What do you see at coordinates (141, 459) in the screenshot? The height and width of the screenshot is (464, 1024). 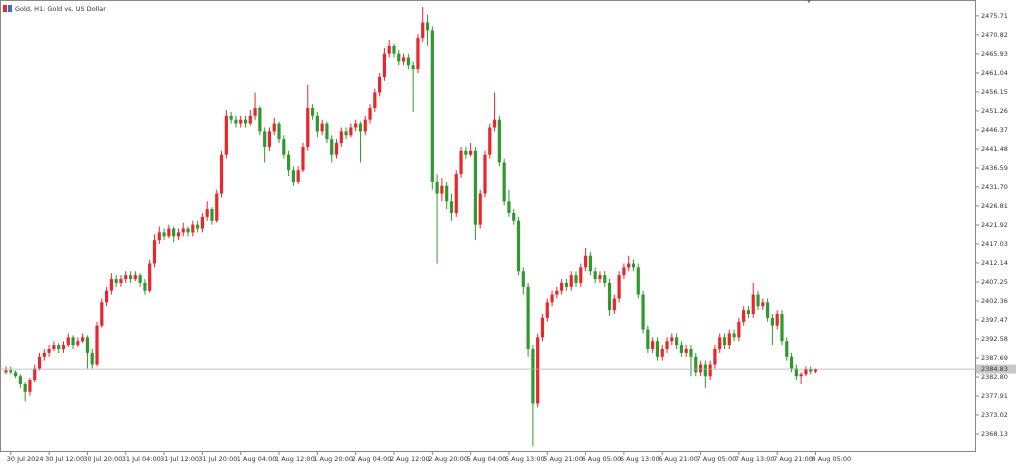 I see `x-tick-label: 31 Jul 04:00` at bounding box center [141, 459].